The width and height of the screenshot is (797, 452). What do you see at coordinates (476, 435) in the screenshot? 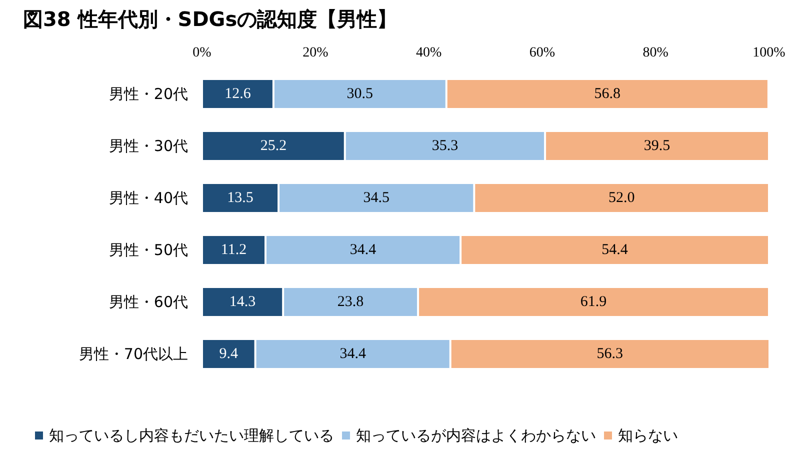
I see `legend-label: 知っているが内容はよくわからない` at bounding box center [476, 435].